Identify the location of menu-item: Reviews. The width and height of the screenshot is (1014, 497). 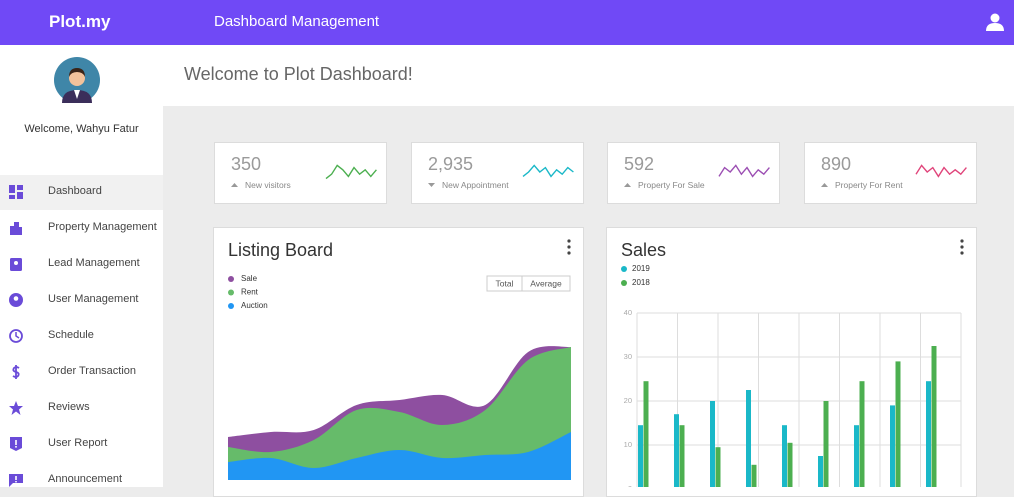
(69, 407).